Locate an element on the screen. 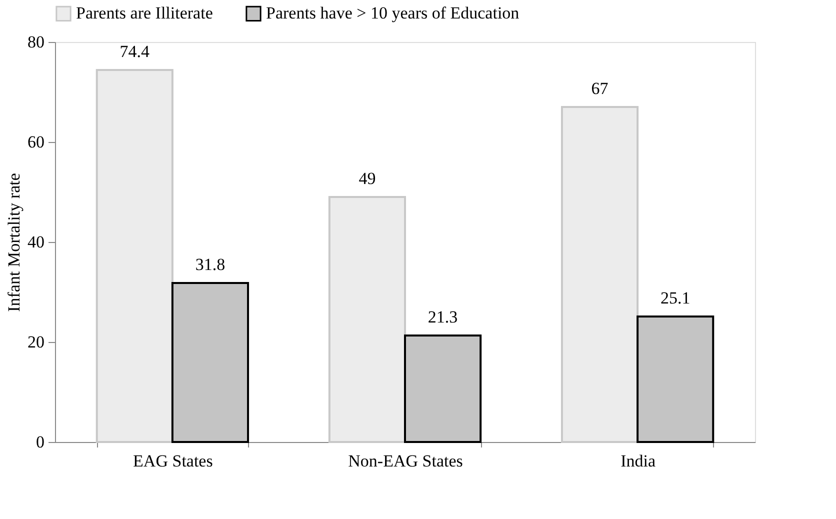  y-axis-title: Infant Mortality rate is located at coordinates (14, 242).